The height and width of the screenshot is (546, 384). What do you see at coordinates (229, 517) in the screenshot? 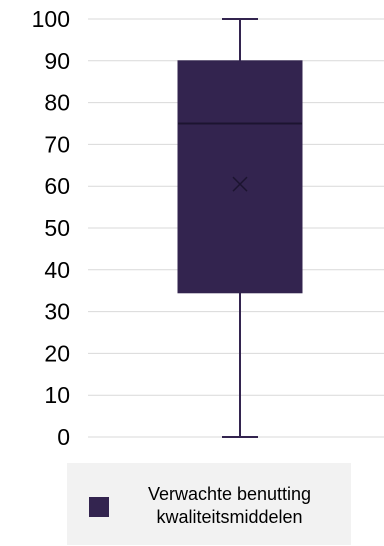
I see `legend-label-line-2: kwaliteitsmiddelen` at bounding box center [229, 517].